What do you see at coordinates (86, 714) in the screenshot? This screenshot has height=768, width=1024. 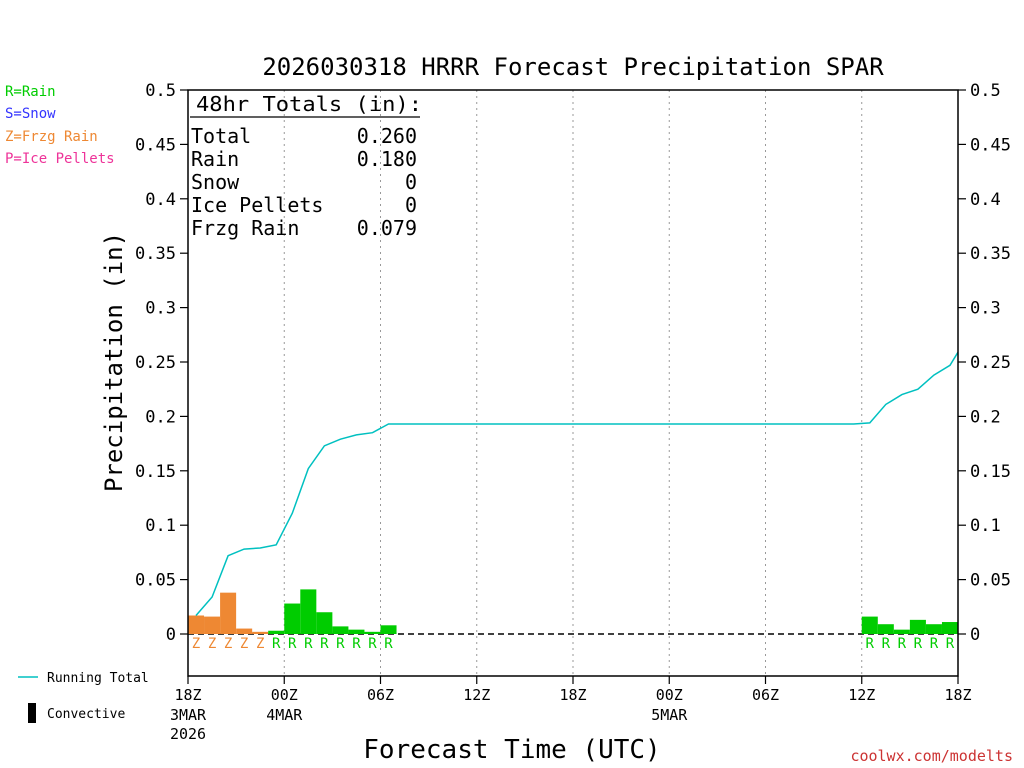 I see `convective-label: Convective` at bounding box center [86, 714].